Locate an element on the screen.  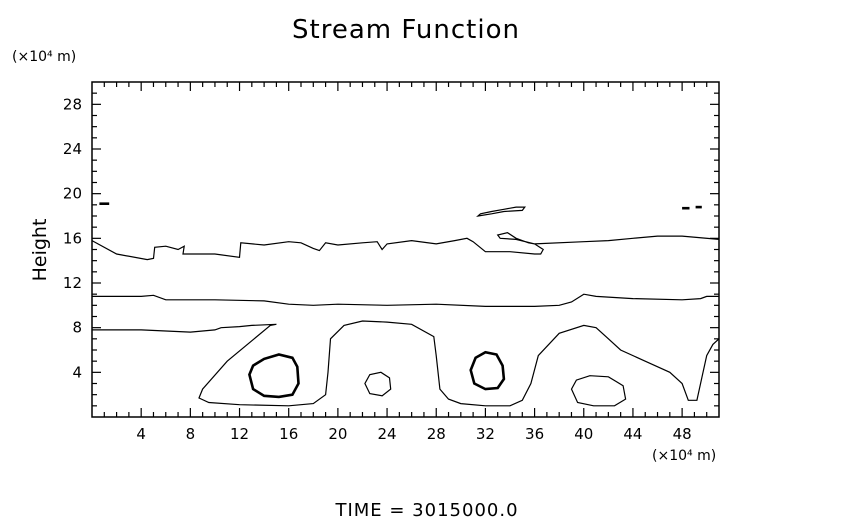
x-tick-label: 32 is located at coordinates (485, 434).